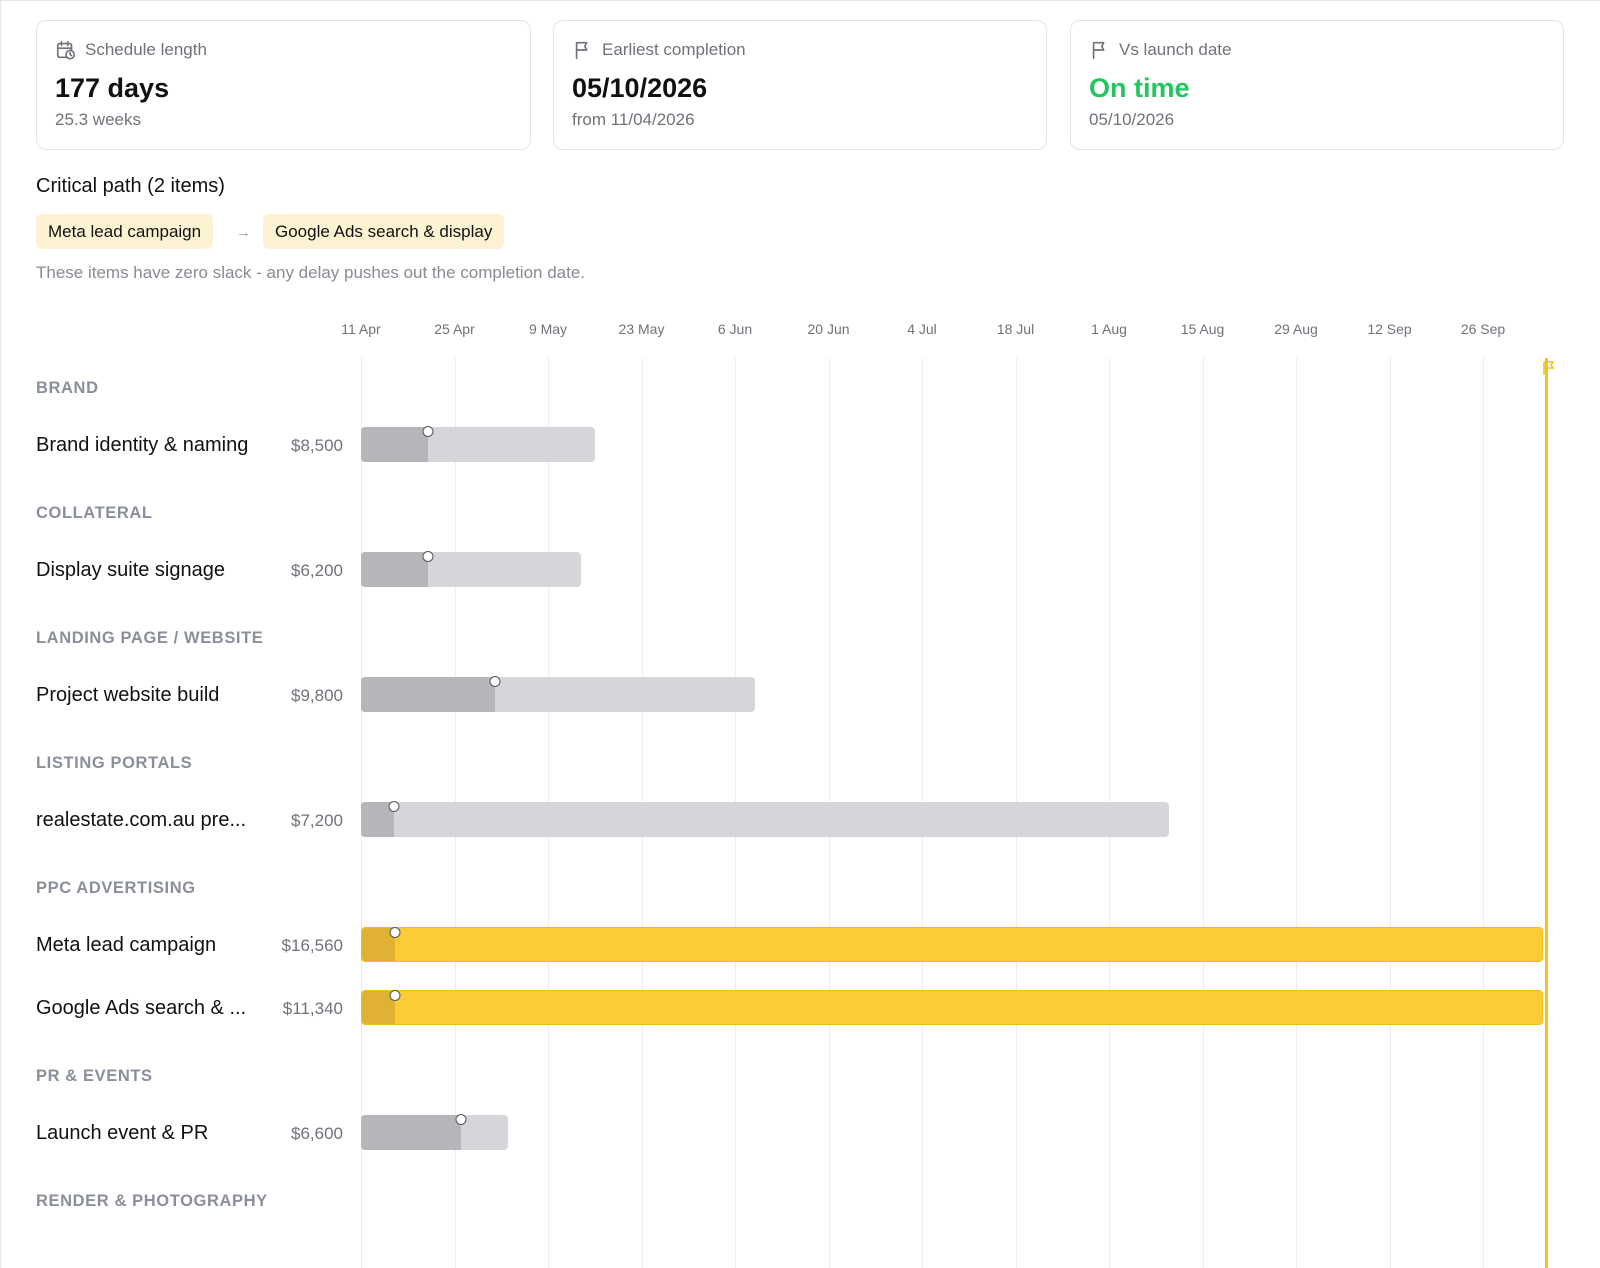 The image size is (1600, 1268). What do you see at coordinates (112, 88) in the screenshot?
I see `stat-value: 177 days` at bounding box center [112, 88].